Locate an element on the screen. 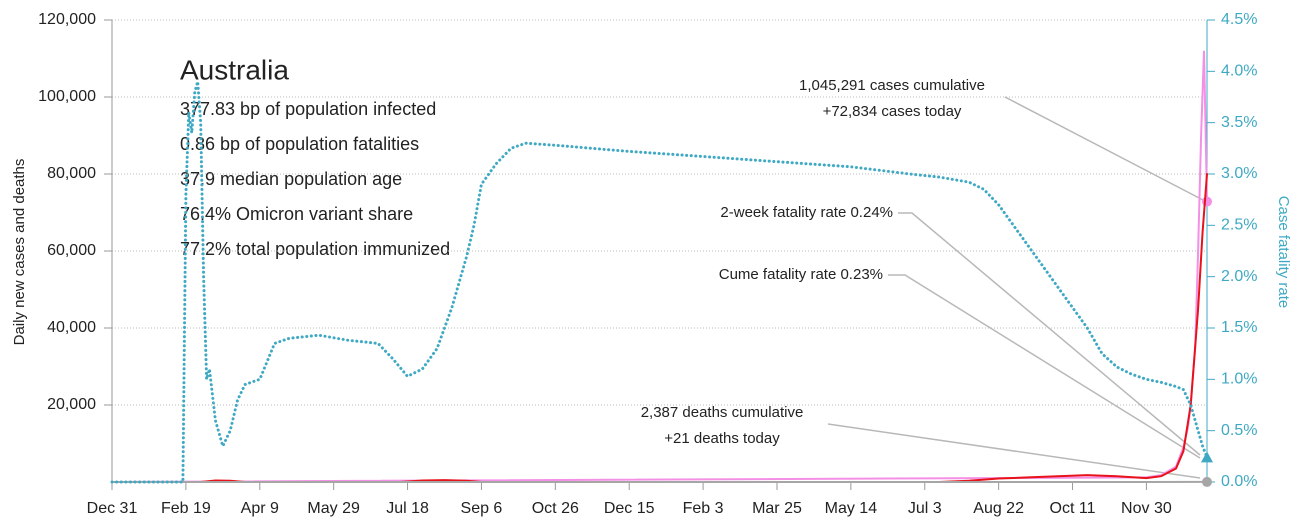 The width and height of the screenshot is (1305, 520). y-tick-label: 100,000 is located at coordinates (67, 96).